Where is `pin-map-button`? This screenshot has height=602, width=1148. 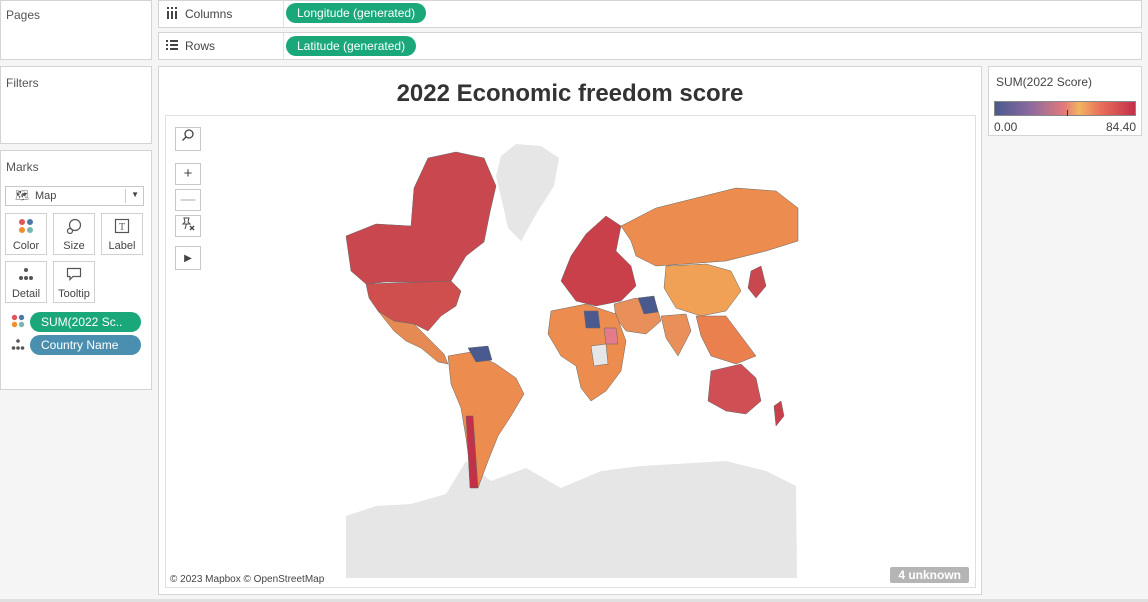
pin-map-button is located at coordinates (188, 226).